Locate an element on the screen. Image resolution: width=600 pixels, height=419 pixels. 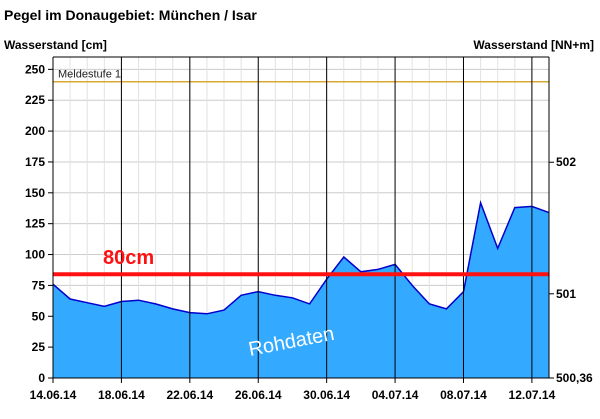
y-axis-label-left: Wasserstand [cm] is located at coordinates (55, 45).